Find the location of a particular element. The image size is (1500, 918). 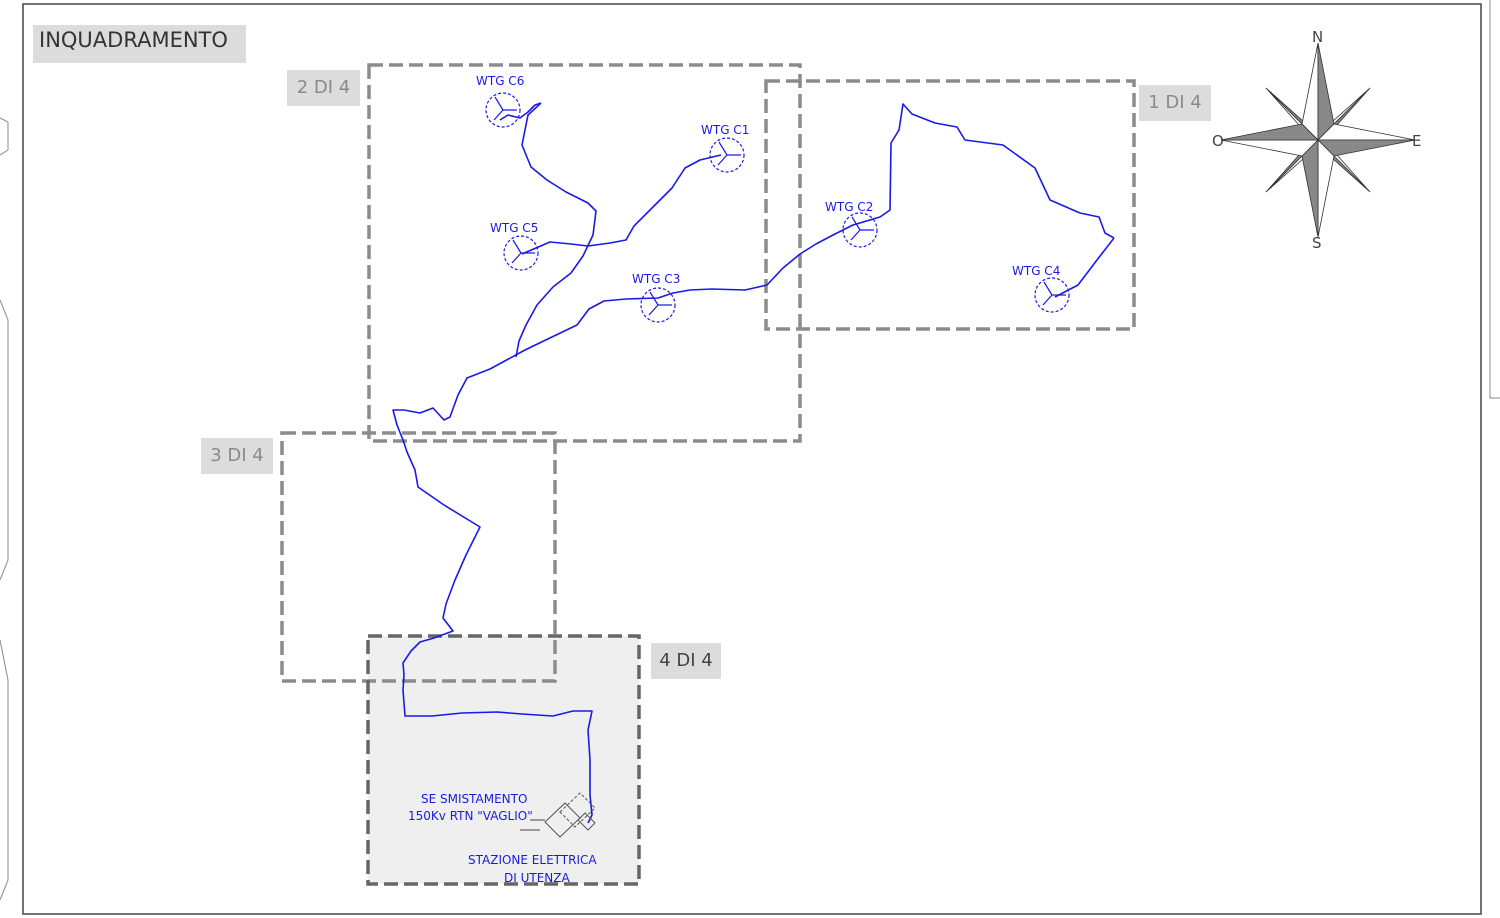

sheet-4-highlight is located at coordinates (503, 760).